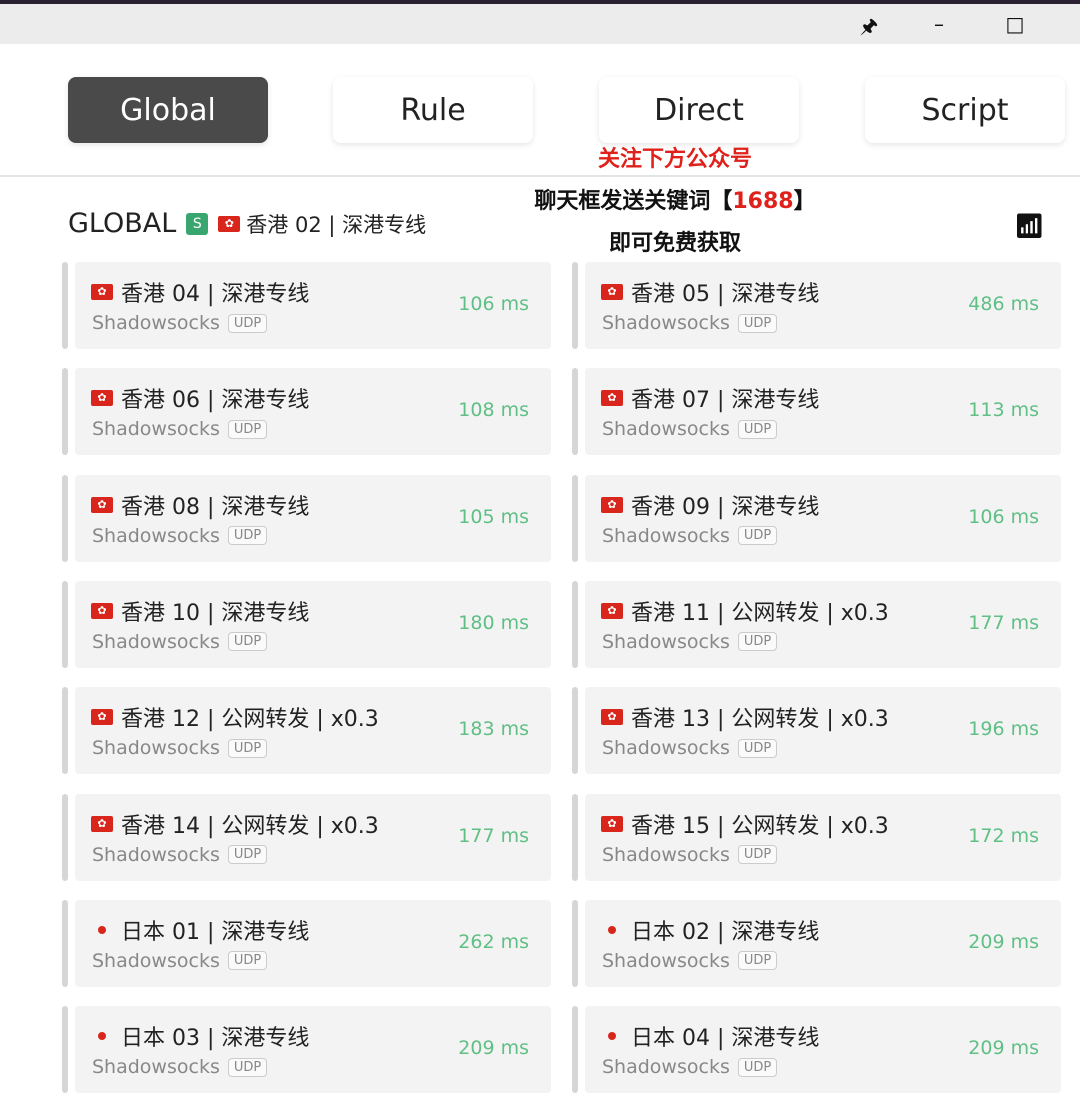 This screenshot has height=1100, width=1080. Describe the element at coordinates (763, 201) in the screenshot. I see `overlay-keyword: 1688` at that location.